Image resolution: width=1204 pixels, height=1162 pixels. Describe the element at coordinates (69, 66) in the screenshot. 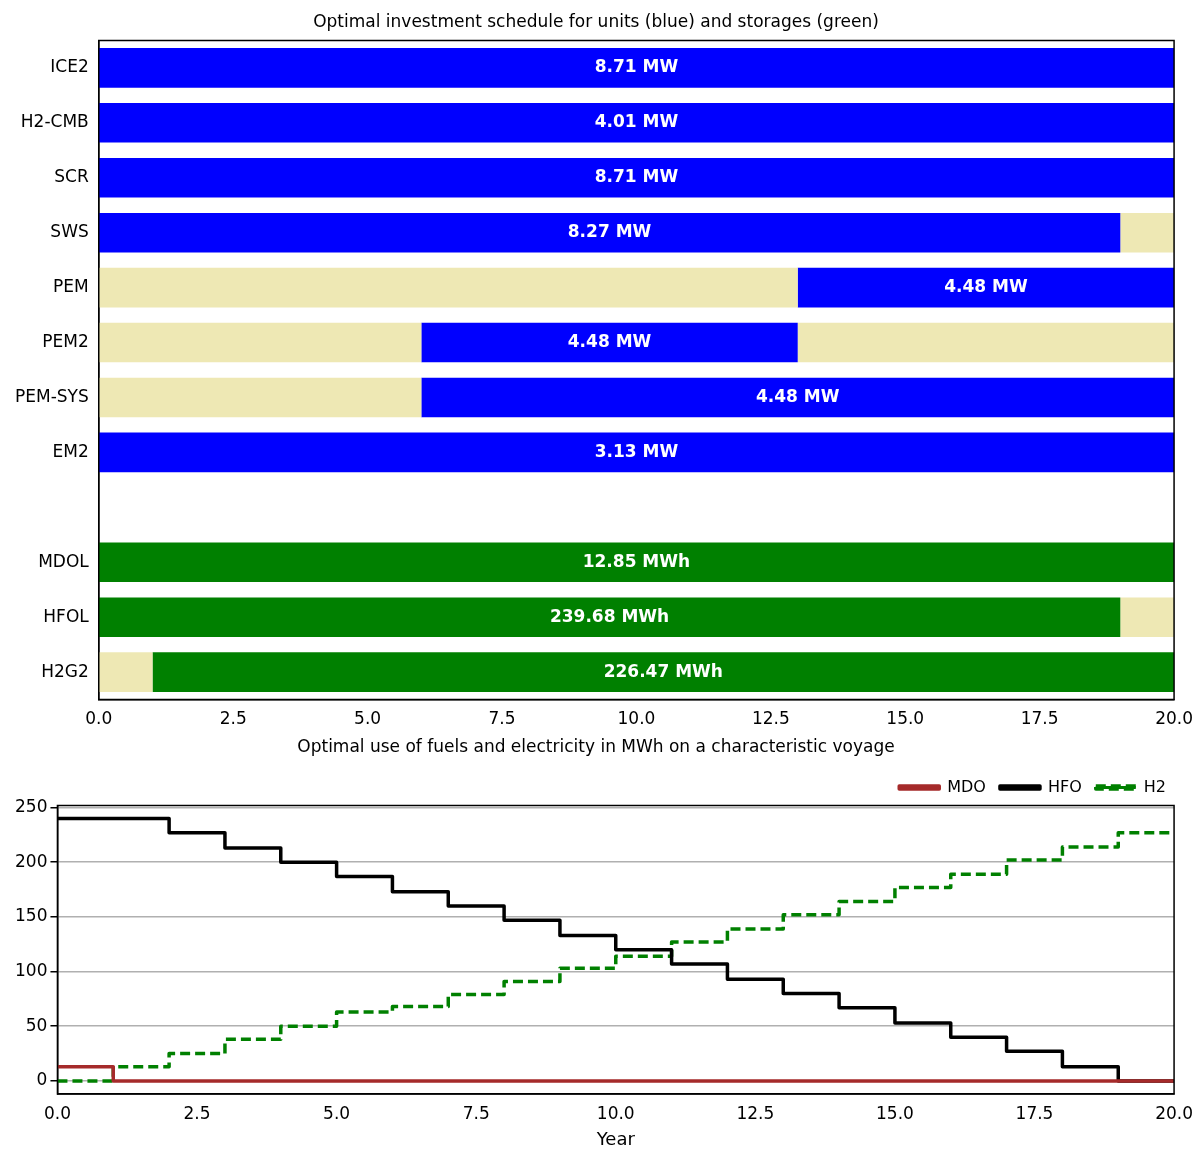

I see `y-tick-label: ICE2` at that location.